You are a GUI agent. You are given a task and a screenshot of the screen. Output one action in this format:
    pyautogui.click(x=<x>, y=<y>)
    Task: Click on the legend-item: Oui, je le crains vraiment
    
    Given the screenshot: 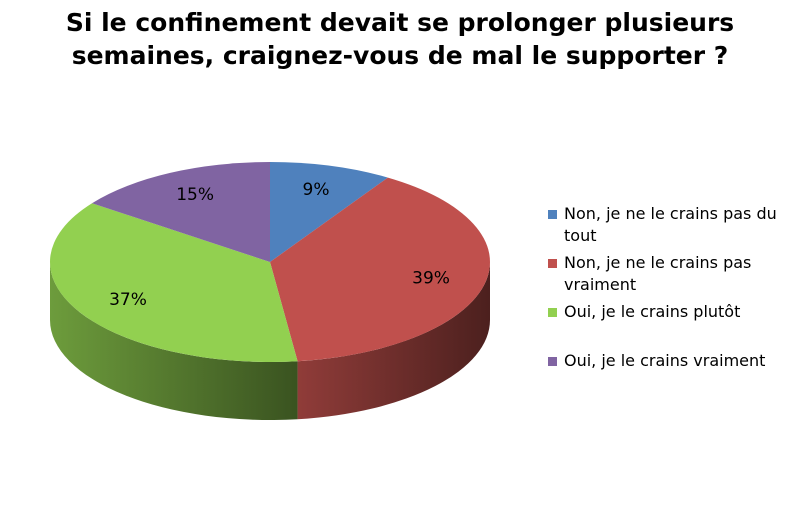 What is the action you would take?
    pyautogui.click(x=668, y=361)
    